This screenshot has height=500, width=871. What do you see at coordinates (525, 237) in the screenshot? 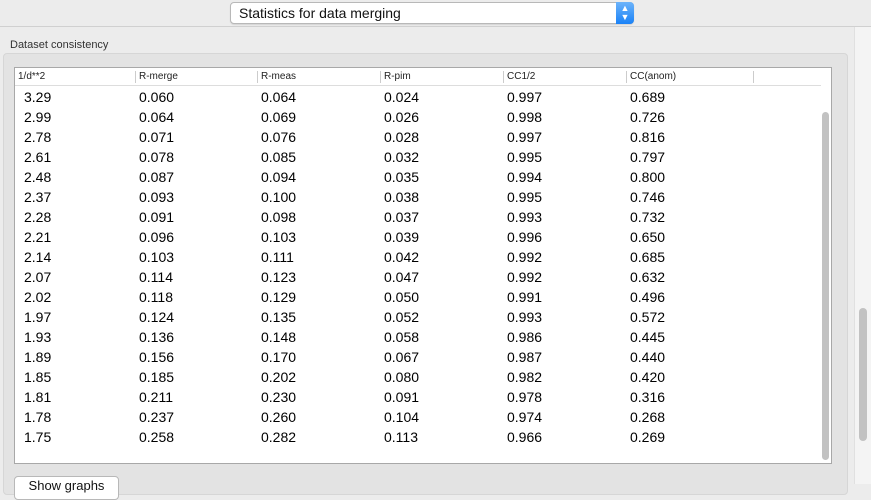
I see `table-cell: 0.996` at bounding box center [525, 237].